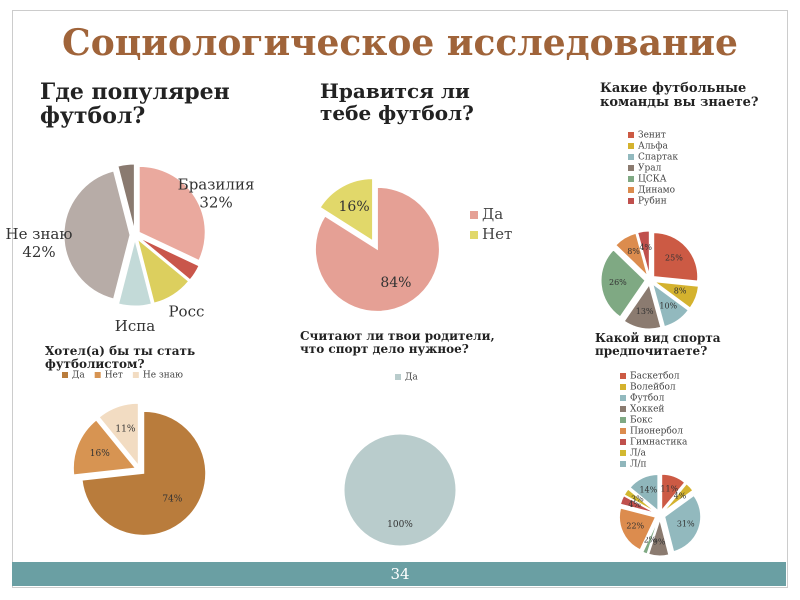 The width and height of the screenshot is (800, 600). Describe the element at coordinates (653, 387) in the screenshot. I see `legend-label: Волейбол` at that location.